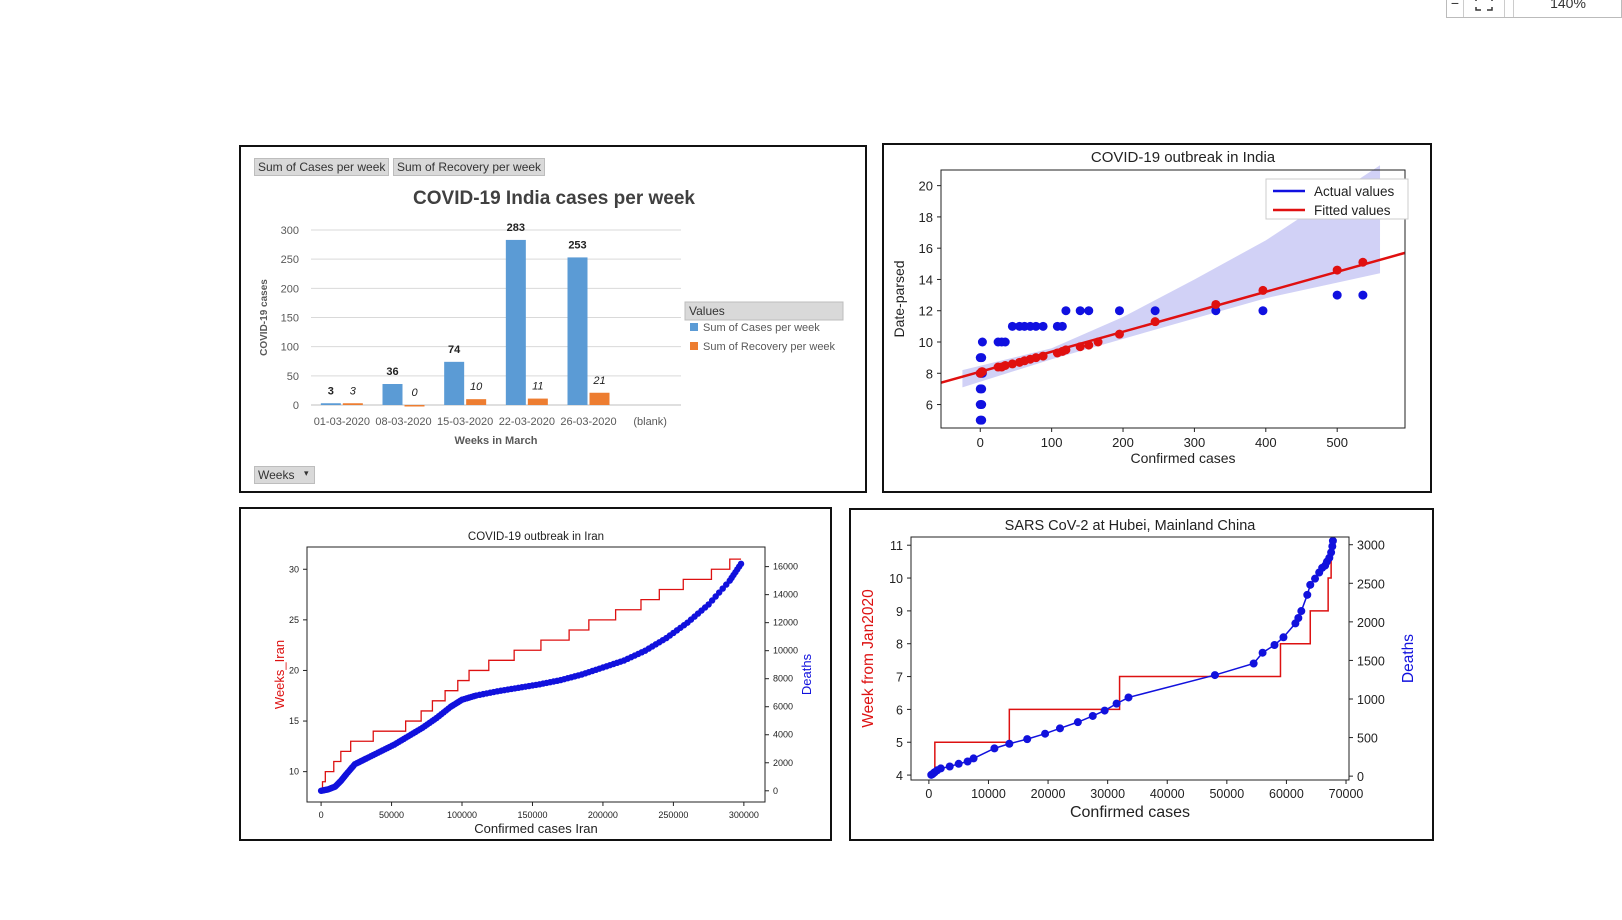 This screenshot has width=1622, height=920. I want to click on legend-title: Values, so click(707, 311).